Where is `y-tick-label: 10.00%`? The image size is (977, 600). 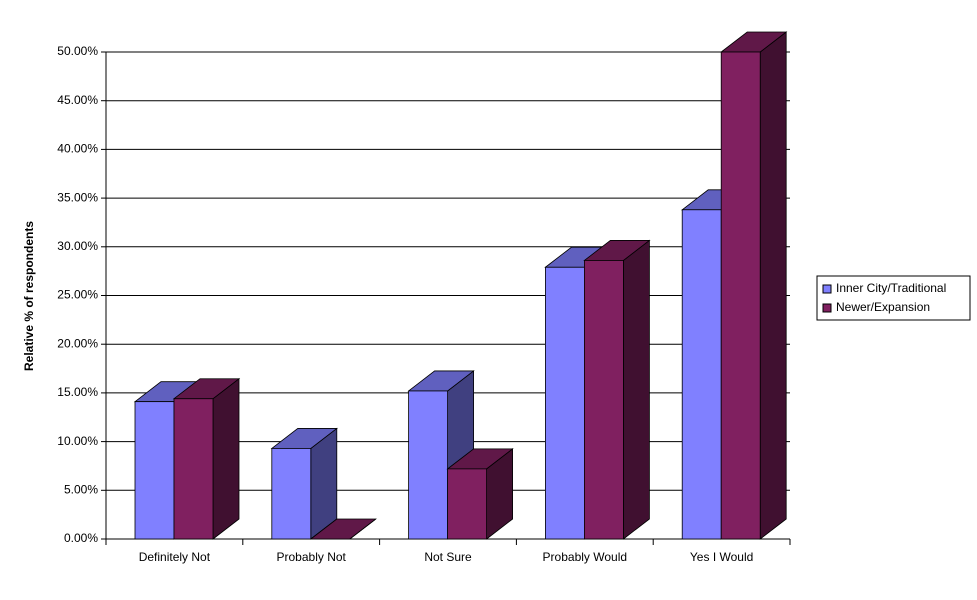
y-tick-label: 10.00% is located at coordinates (77, 441).